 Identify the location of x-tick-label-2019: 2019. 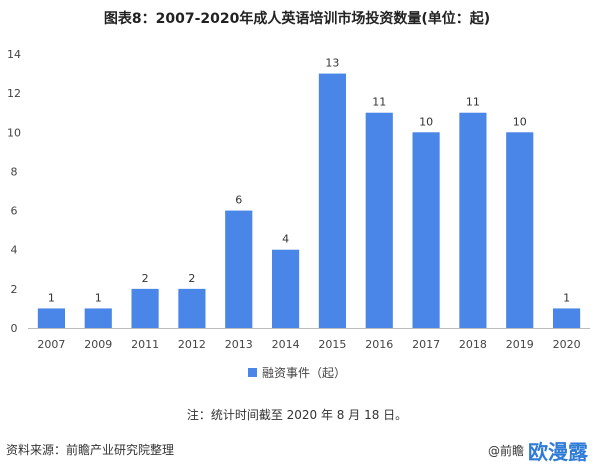
(520, 344).